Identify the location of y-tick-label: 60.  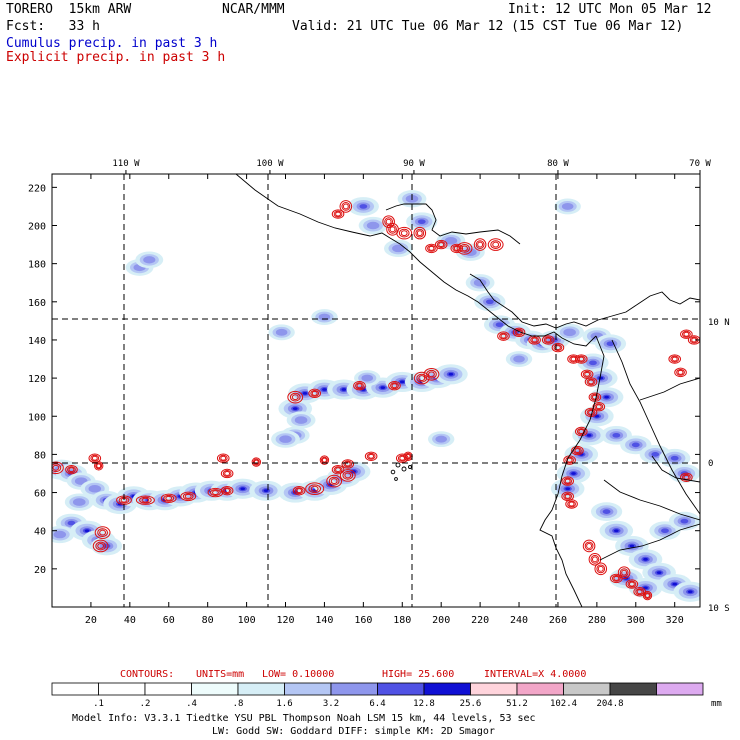
(40, 494).